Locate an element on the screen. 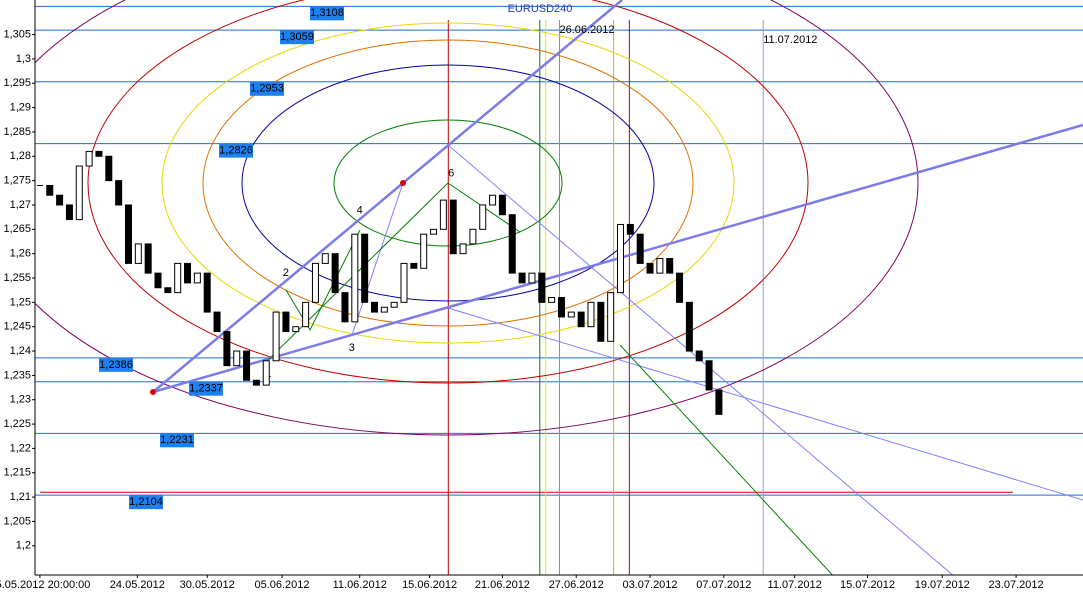 This screenshot has height=594, width=1083. y-tick-label: 1,265 is located at coordinates (17, 229).